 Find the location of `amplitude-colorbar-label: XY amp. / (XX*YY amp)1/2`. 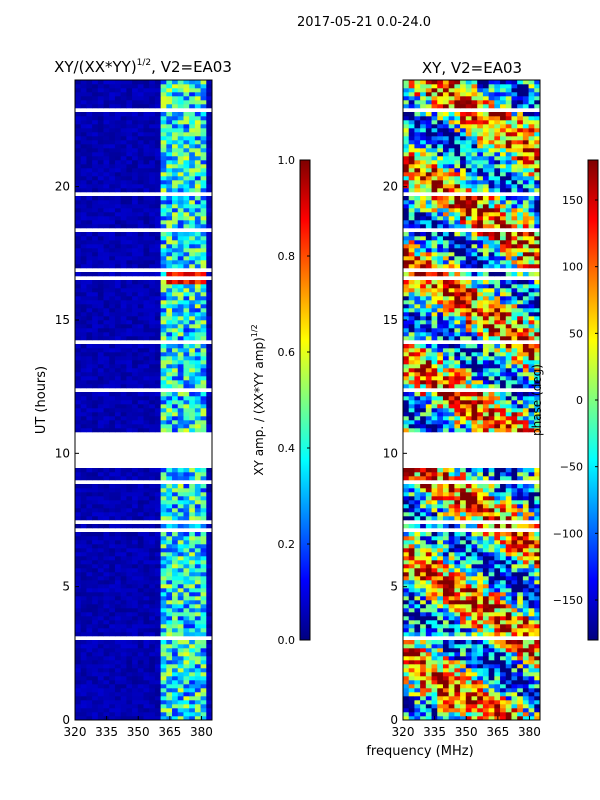

amplitude-colorbar-label: XY amp. / (XX*YY amp)1/2 is located at coordinates (258, 399).